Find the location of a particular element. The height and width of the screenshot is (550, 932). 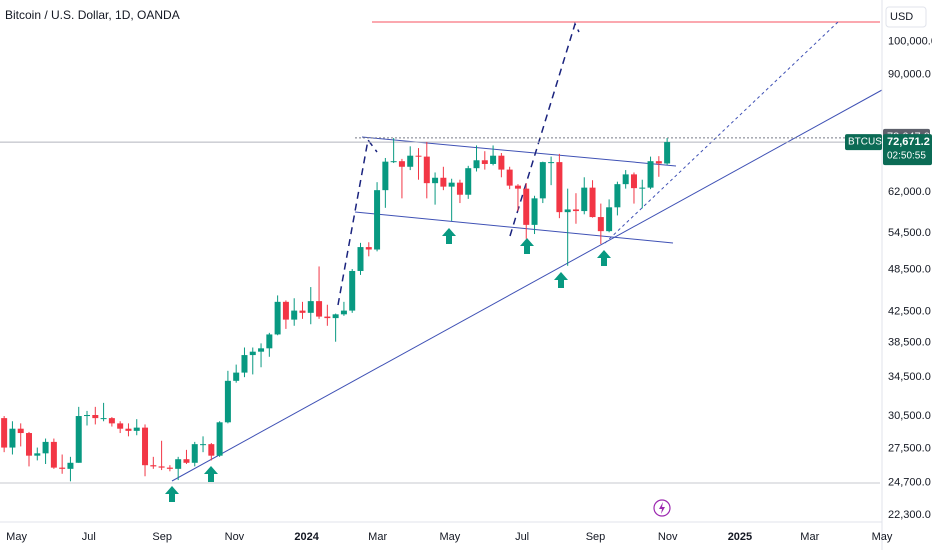

y-tick-label: 38,500.0 is located at coordinates (909, 342).